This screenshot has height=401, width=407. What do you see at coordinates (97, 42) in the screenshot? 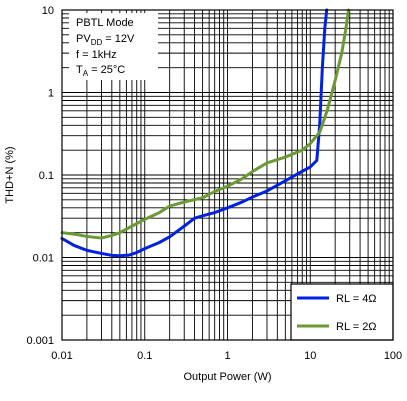
I see `supply-subscript: DD` at bounding box center [97, 42].